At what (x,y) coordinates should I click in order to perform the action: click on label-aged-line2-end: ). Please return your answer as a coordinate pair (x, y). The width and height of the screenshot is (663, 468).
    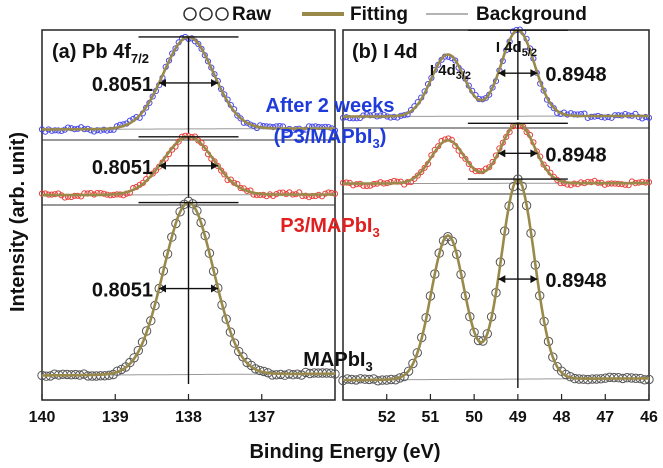
    Looking at the image, I should click on (383, 137).